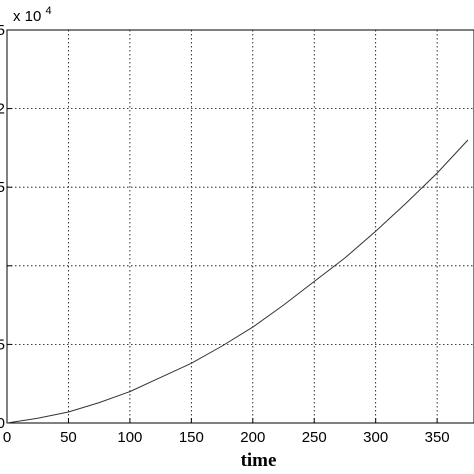  I want to click on x-tick-label: 200, so click(252, 437).